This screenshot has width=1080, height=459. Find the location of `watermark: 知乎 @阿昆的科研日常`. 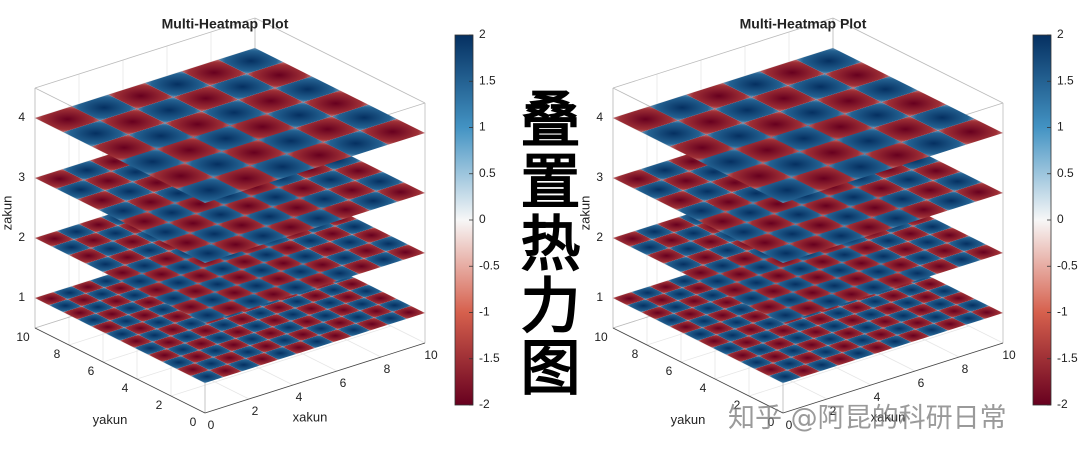

watermark: 知乎 @阿昆的科研日常 is located at coordinates (867, 418).